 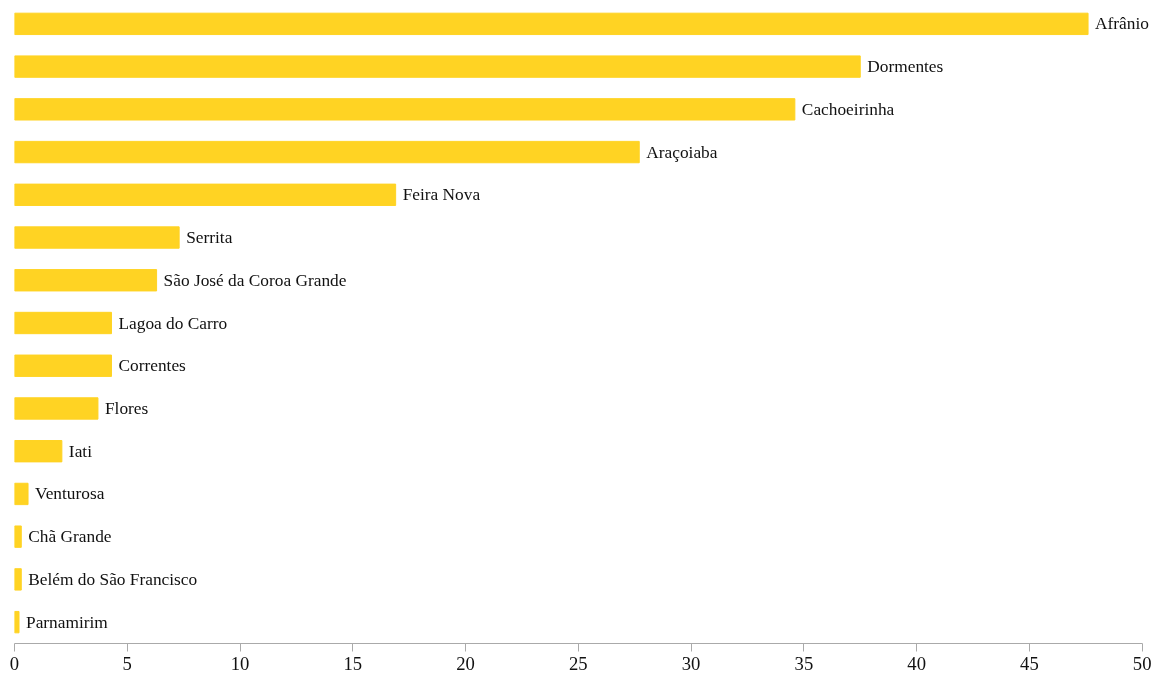 What do you see at coordinates (70, 537) in the screenshot?
I see `y-tick-label: Chã Grande` at bounding box center [70, 537].